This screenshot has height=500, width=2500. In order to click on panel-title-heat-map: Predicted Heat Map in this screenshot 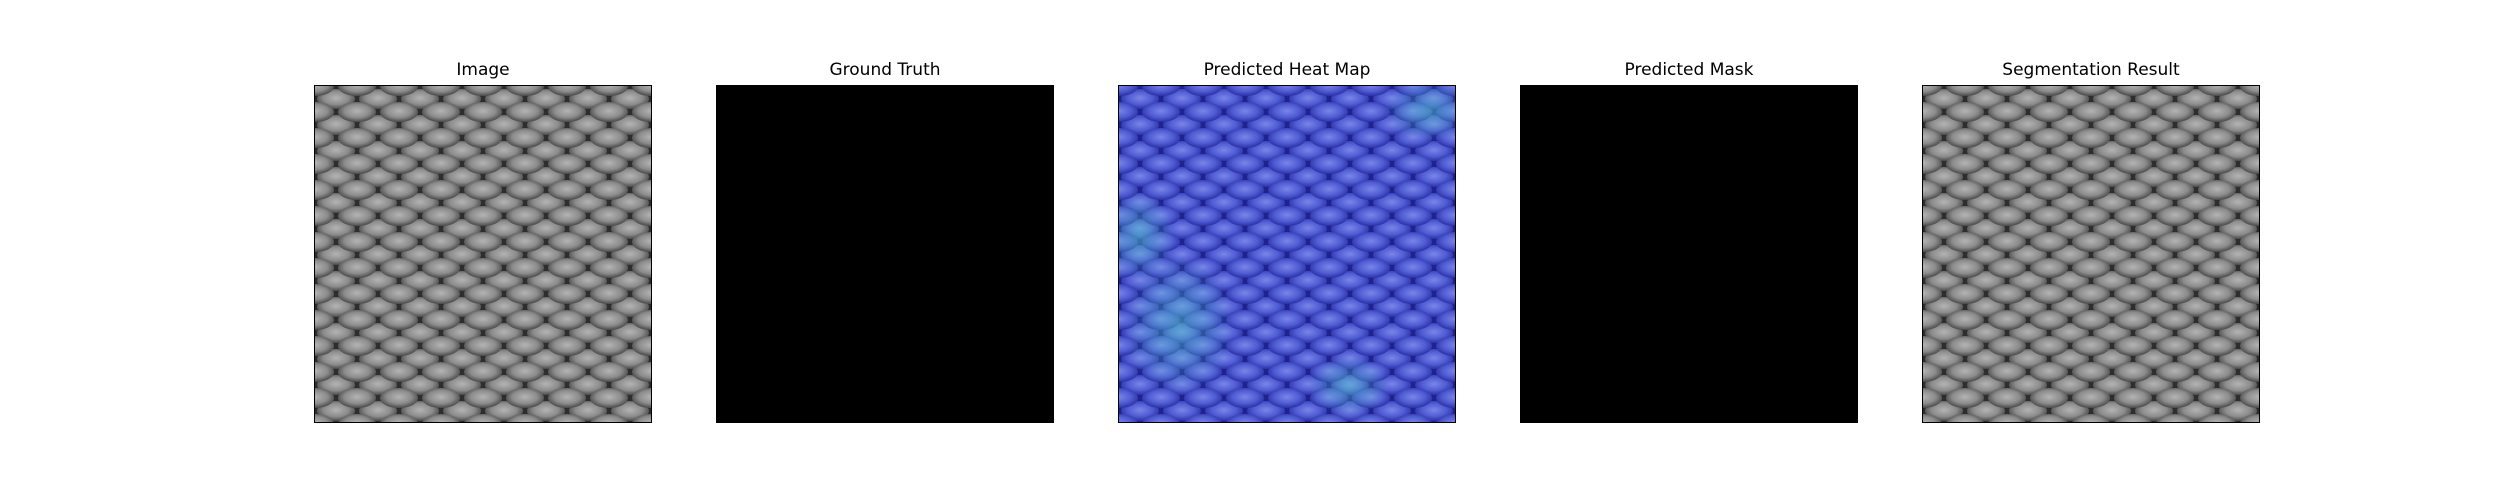, I will do `click(1287, 70)`.